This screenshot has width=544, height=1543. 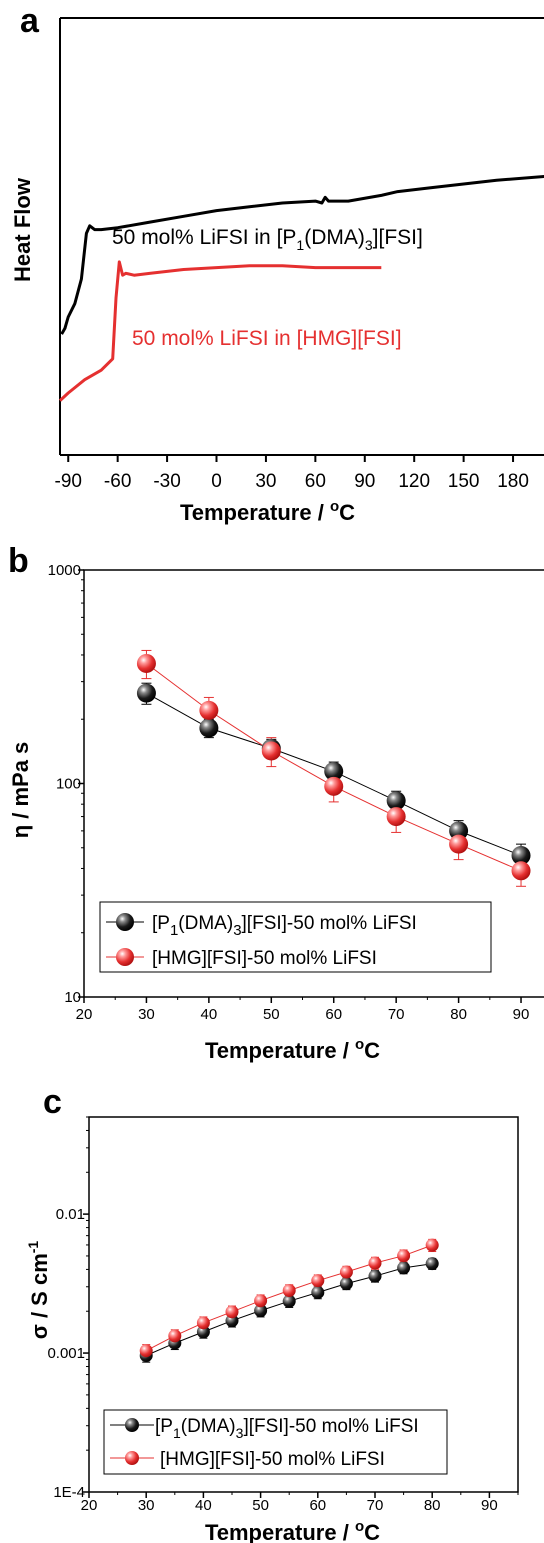 What do you see at coordinates (267, 239) in the screenshot?
I see `panel-a-annotation-p1dma3: 50 mol% LiFSI in [P1(DMA)3][FSI]` at bounding box center [267, 239].